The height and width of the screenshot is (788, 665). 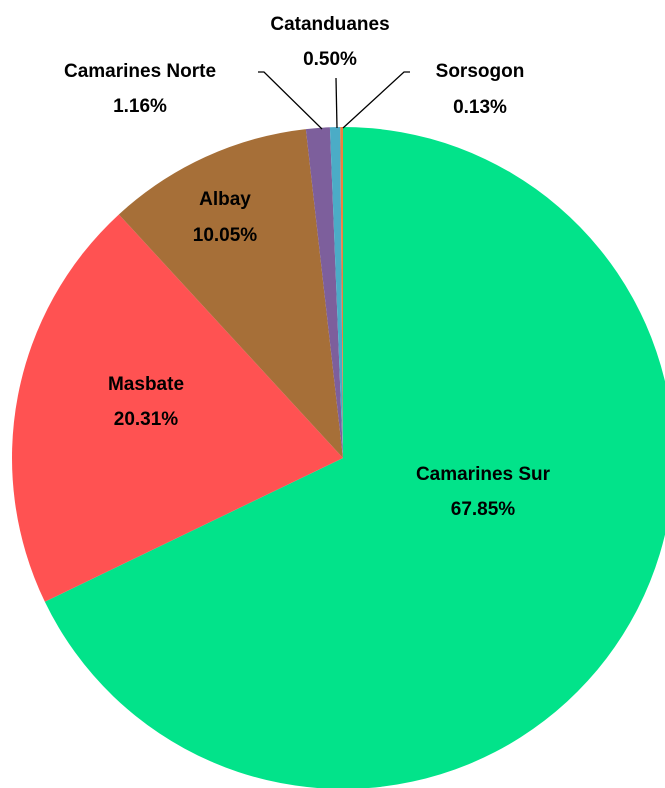 I want to click on slice-value-label: 0.50%, so click(x=330, y=59).